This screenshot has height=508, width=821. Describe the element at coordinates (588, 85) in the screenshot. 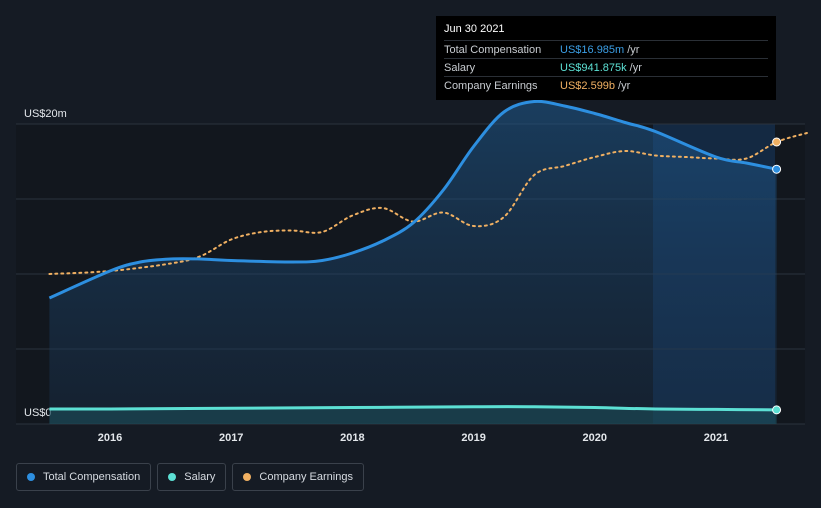

I see `tooltip-value: US$2.599b` at that location.